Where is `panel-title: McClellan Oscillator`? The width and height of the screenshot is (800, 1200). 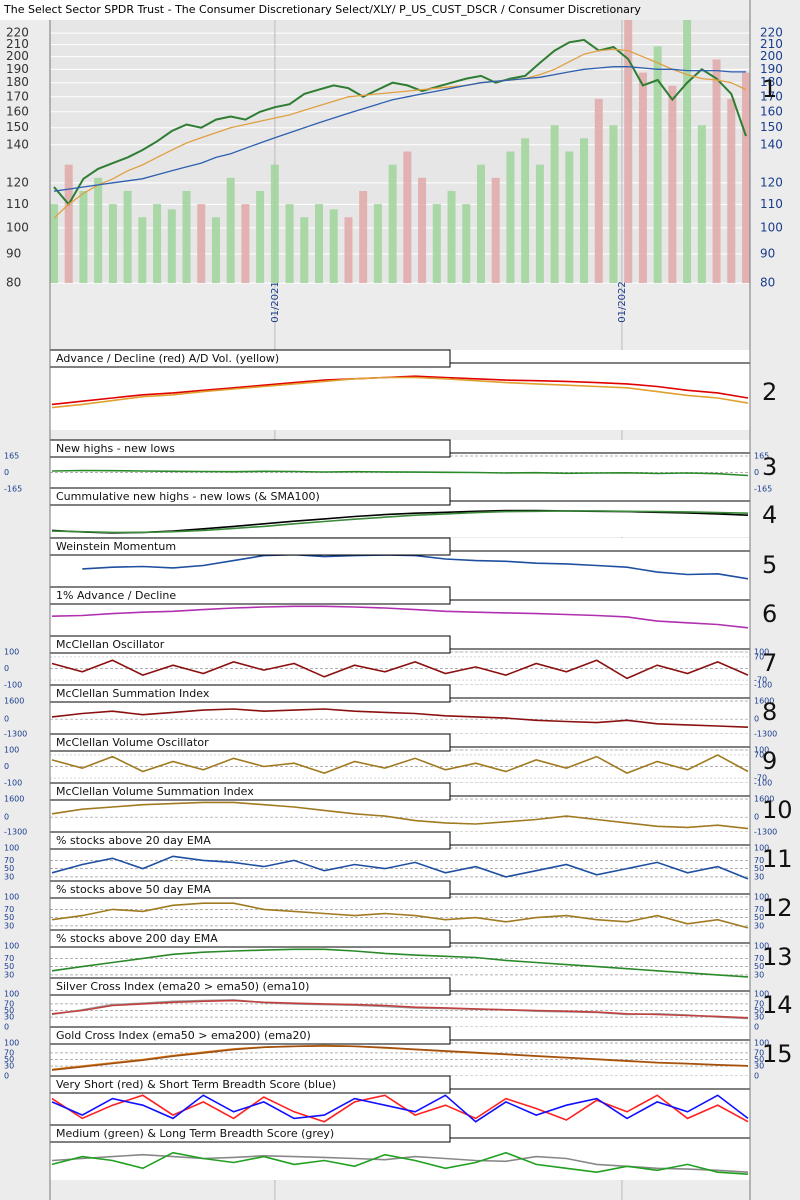
panel-title: McClellan Oscillator is located at coordinates (110, 644).